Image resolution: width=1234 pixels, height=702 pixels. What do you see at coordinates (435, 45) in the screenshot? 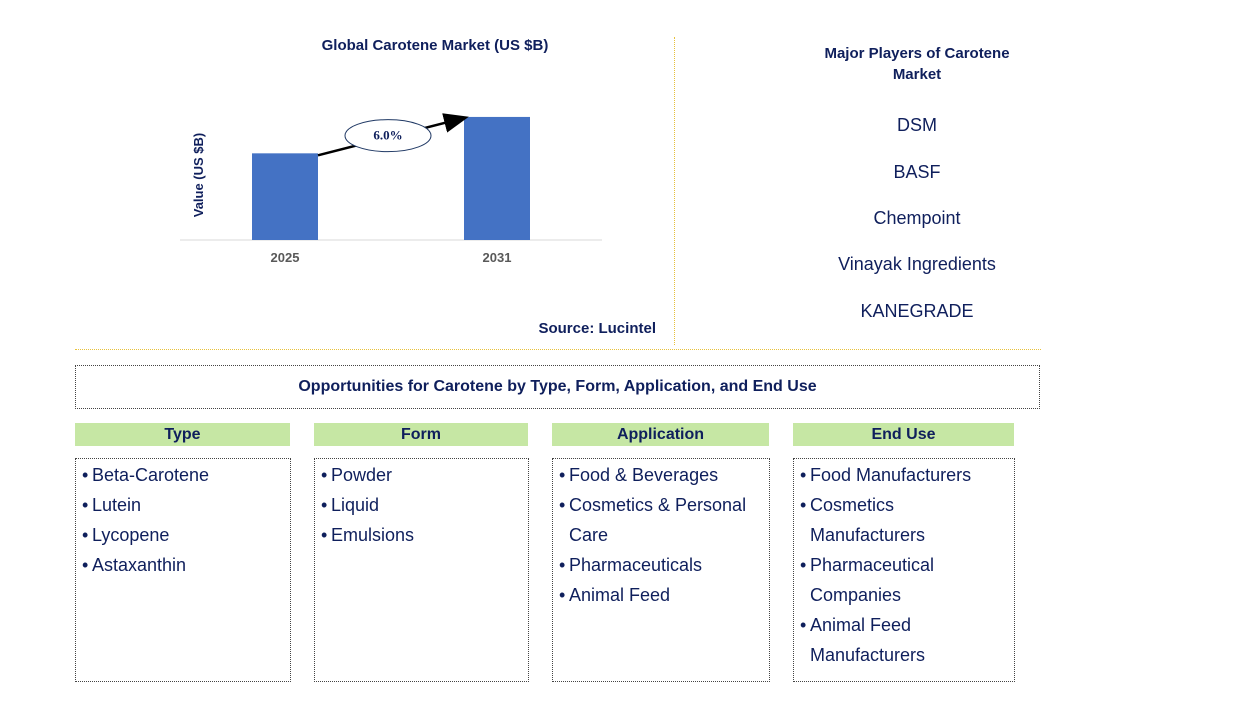
I see `chart-title: Global Carotene Market (US $B)` at bounding box center [435, 45].